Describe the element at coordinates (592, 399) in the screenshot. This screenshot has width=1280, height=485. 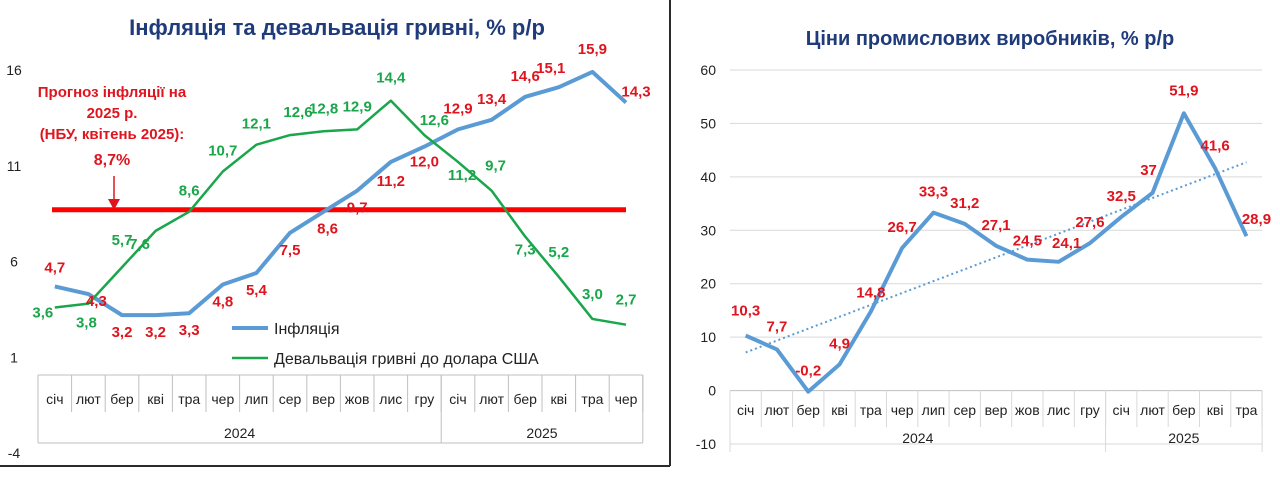
I see `left-category-label: тра` at that location.